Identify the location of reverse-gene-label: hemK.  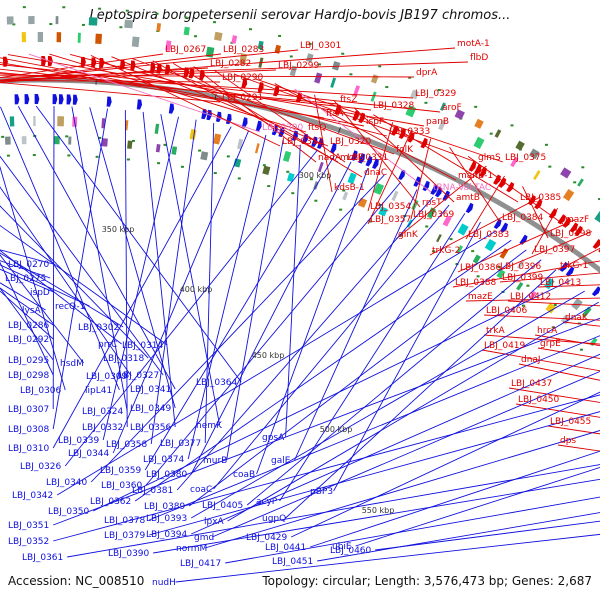
(209, 426).